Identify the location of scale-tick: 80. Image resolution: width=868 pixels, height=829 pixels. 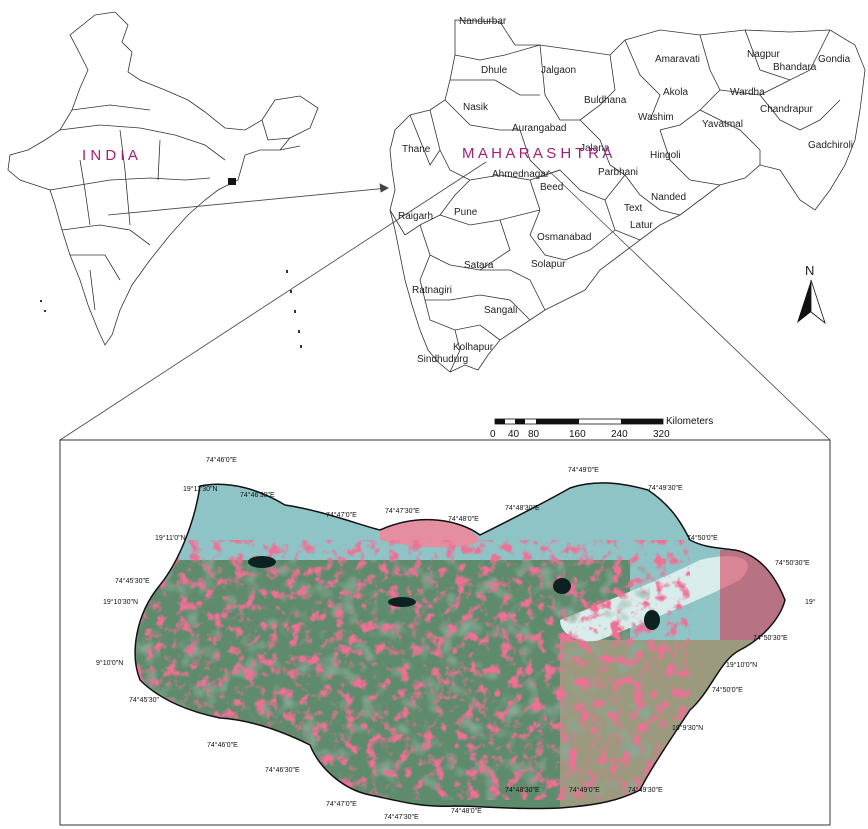
(534, 434).